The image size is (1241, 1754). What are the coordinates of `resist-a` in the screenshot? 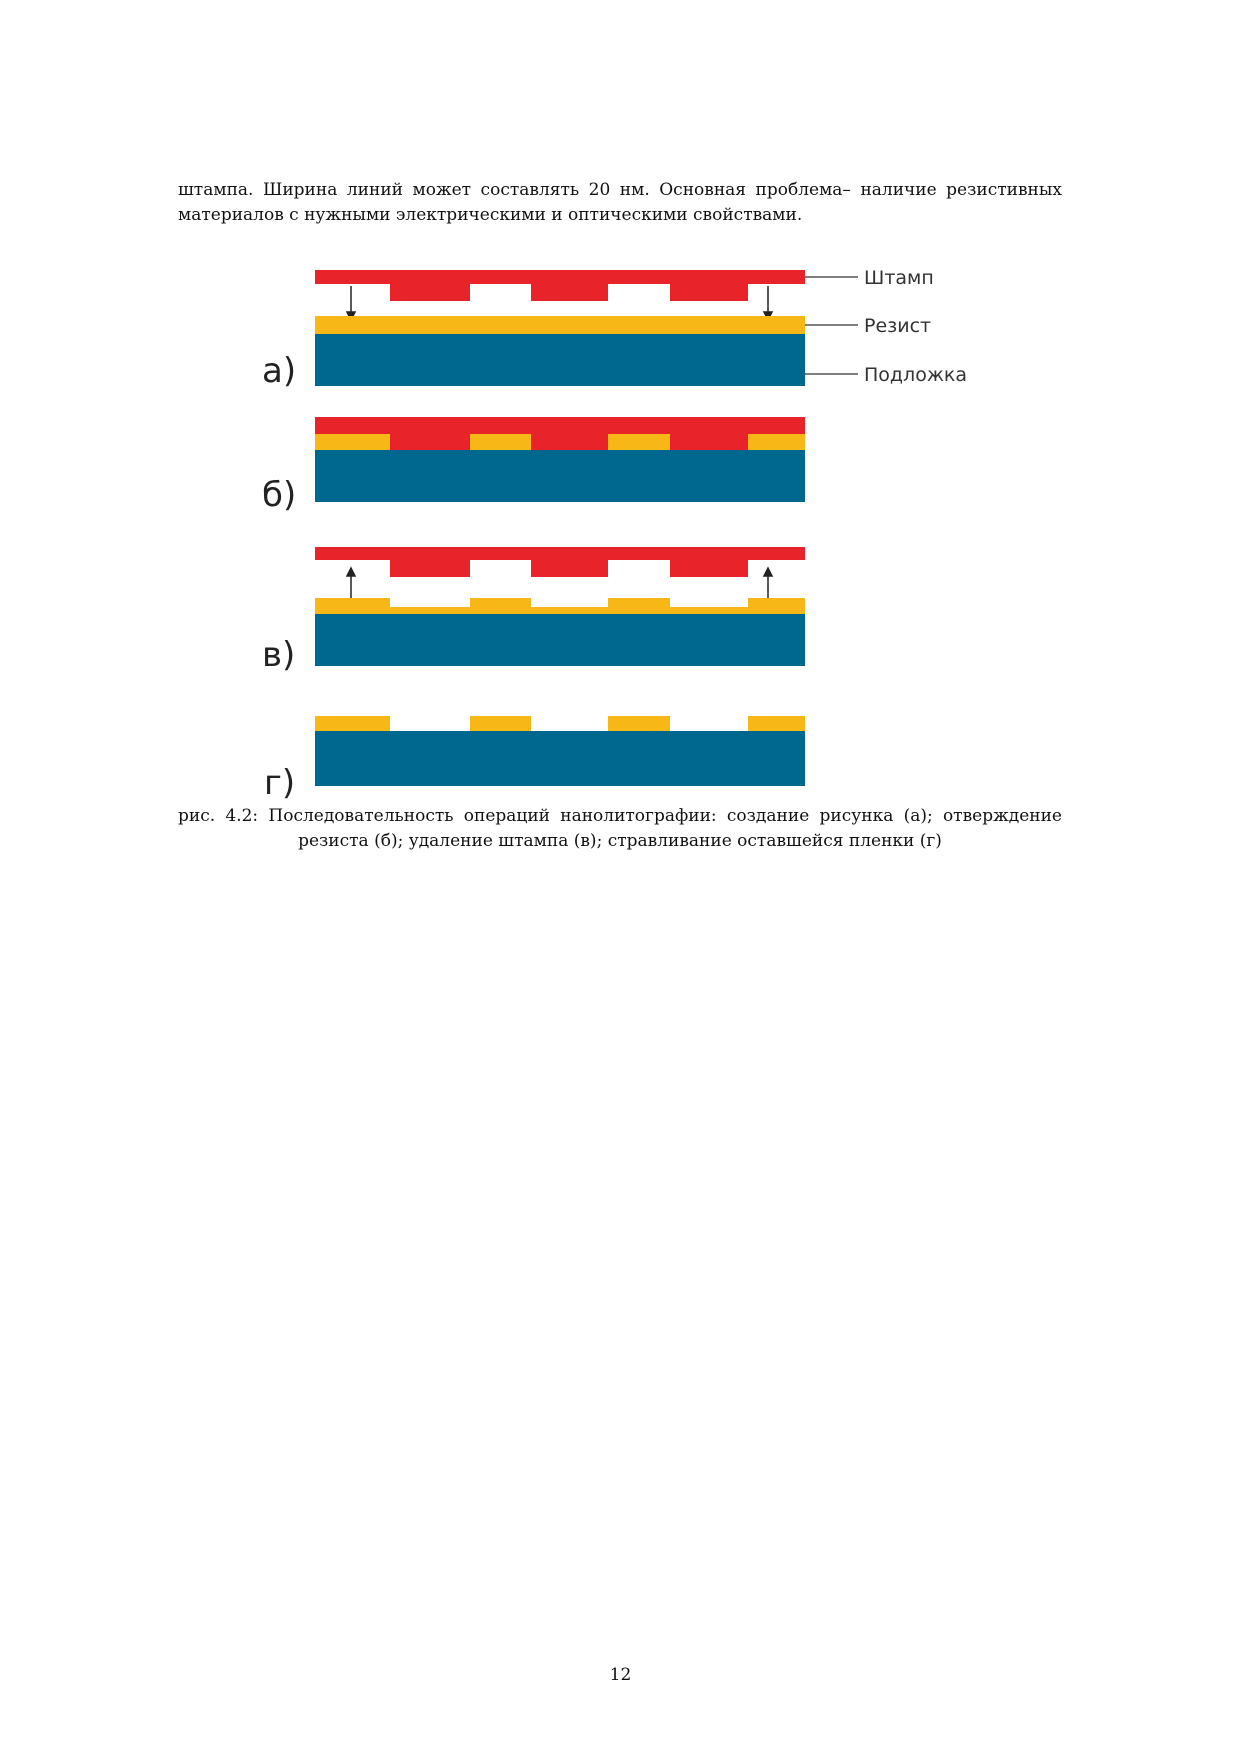 It's located at (560, 325).